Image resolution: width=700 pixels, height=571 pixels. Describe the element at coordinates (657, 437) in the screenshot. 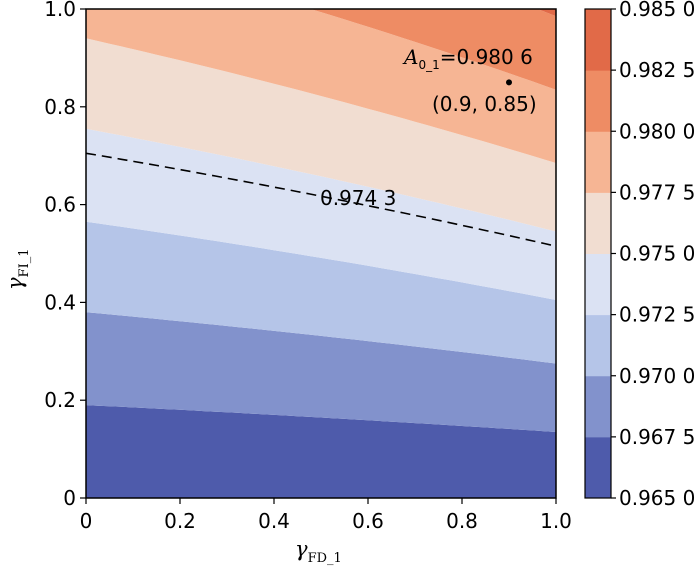

I see `colorbar-tick-label: 0.967 5` at that location.